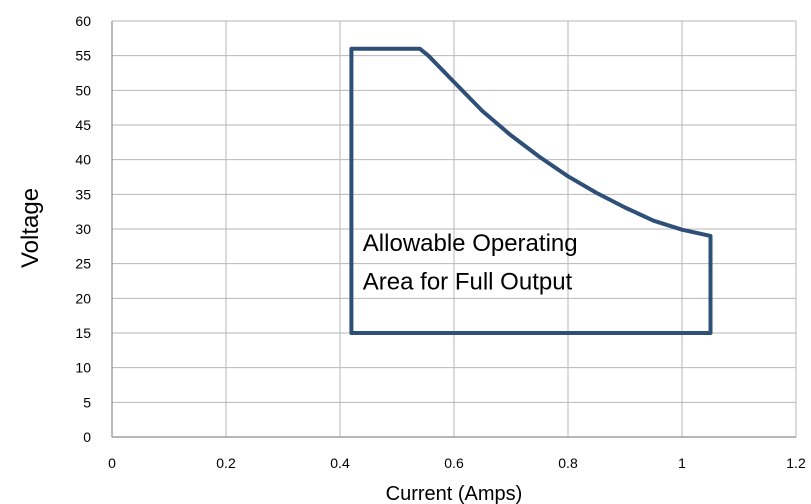 The height and width of the screenshot is (504, 811). What do you see at coordinates (87, 437) in the screenshot?
I see `y-tick-label: 0` at bounding box center [87, 437].